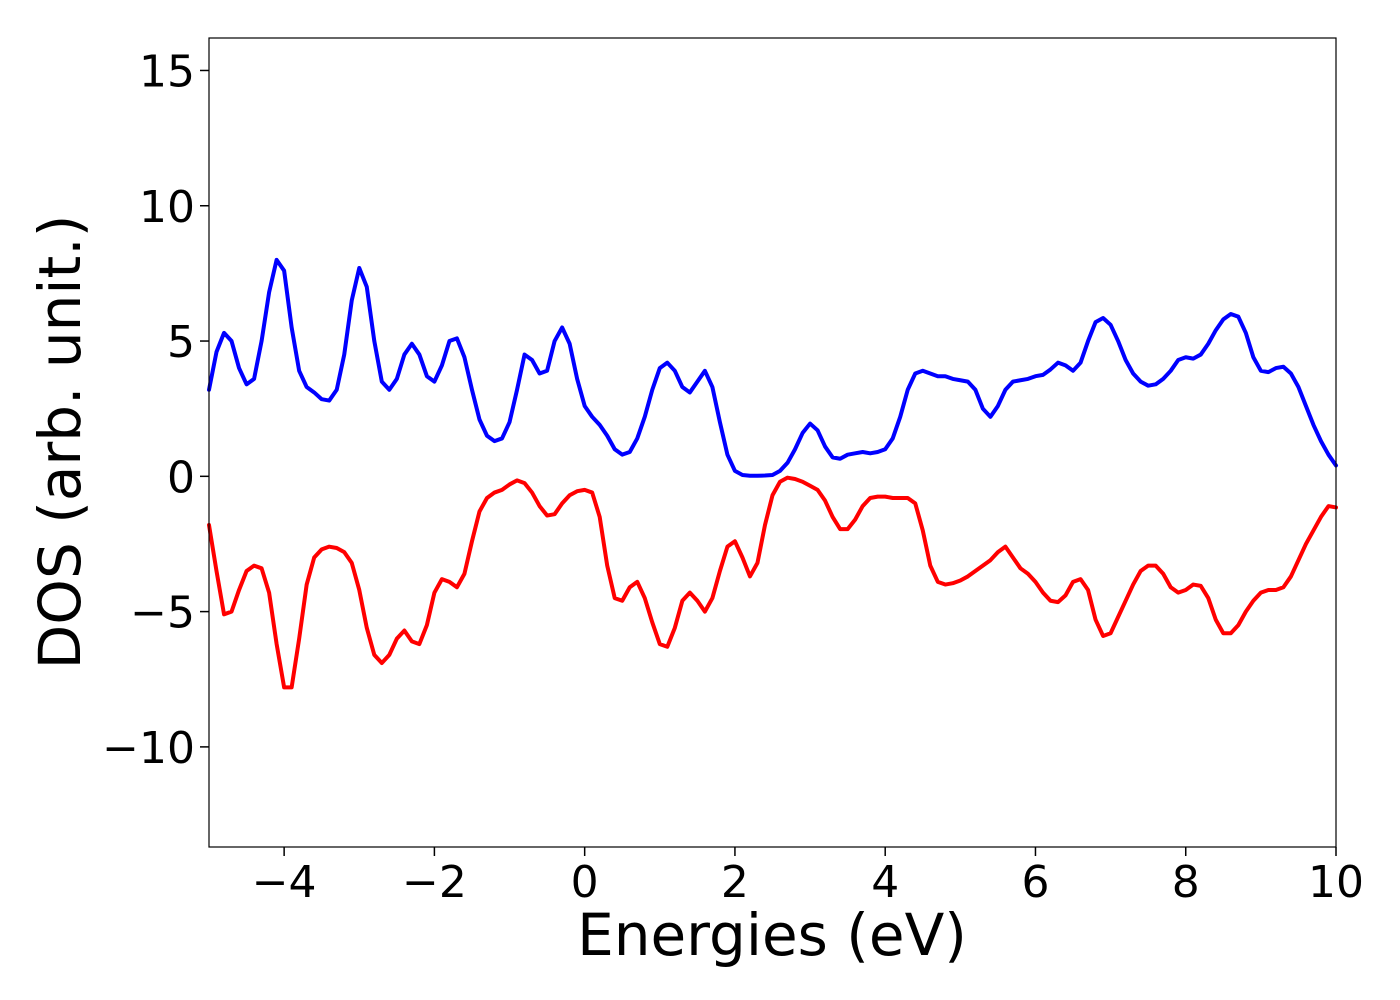 The height and width of the screenshot is (1000, 1400). What do you see at coordinates (181, 477) in the screenshot?
I see `y-tick-label: 0` at bounding box center [181, 477].